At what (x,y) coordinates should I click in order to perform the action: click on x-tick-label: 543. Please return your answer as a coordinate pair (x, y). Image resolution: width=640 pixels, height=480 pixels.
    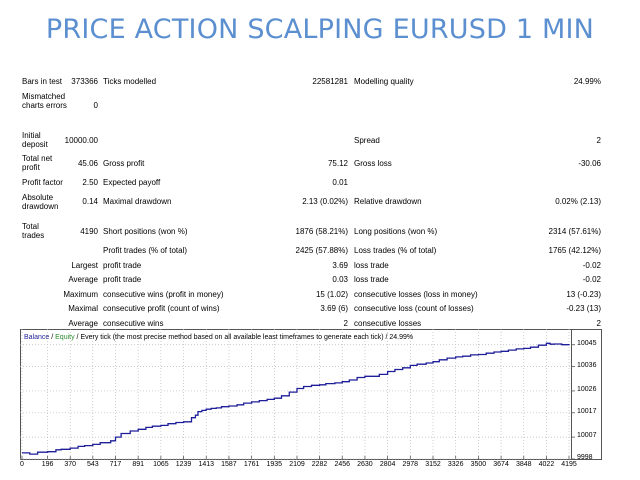
    Looking at the image, I should click on (92, 464).